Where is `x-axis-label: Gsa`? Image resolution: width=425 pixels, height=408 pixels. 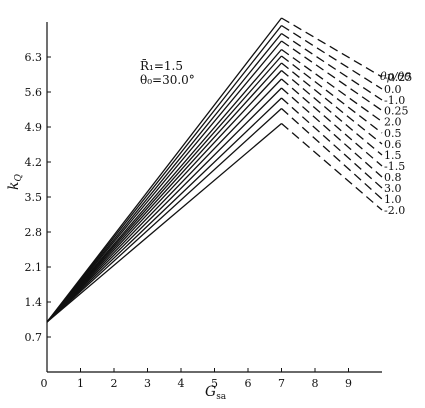
x-axis-label: Gsa is located at coordinates (216, 393).